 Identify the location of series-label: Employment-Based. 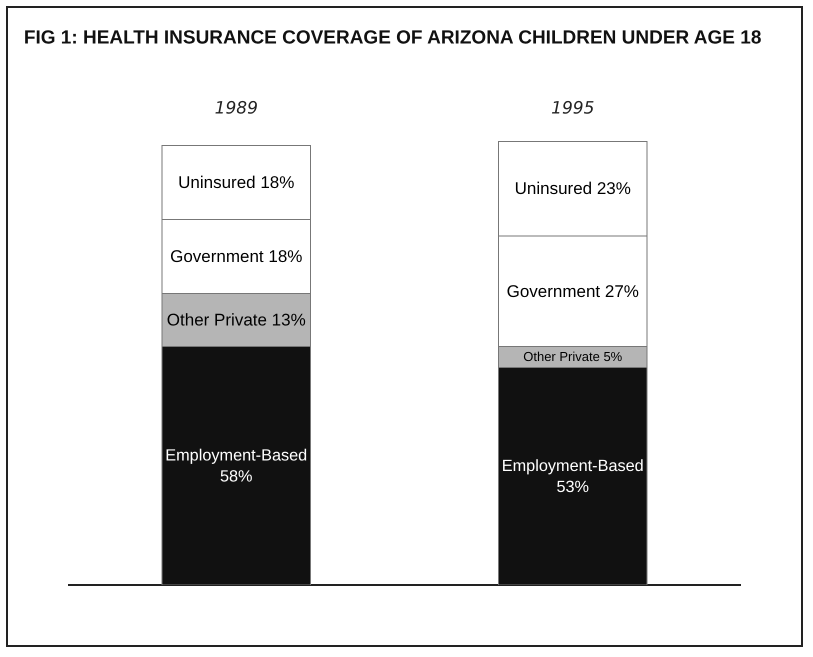
(236, 455).